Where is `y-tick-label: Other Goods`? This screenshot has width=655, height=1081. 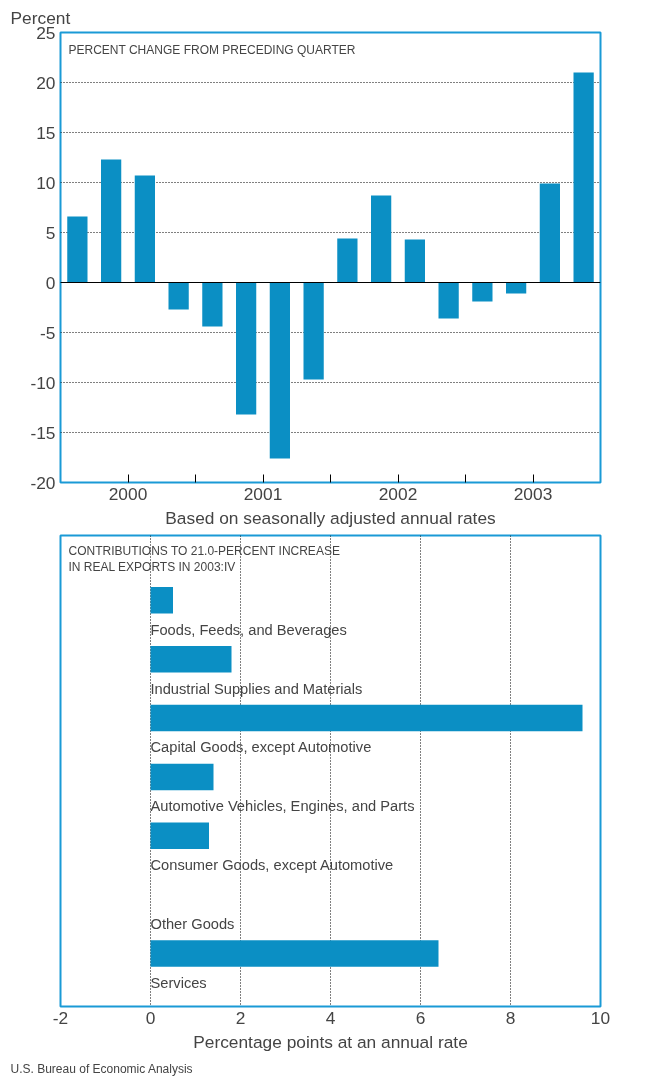 y-tick-label: Other Goods is located at coordinates (192, 924).